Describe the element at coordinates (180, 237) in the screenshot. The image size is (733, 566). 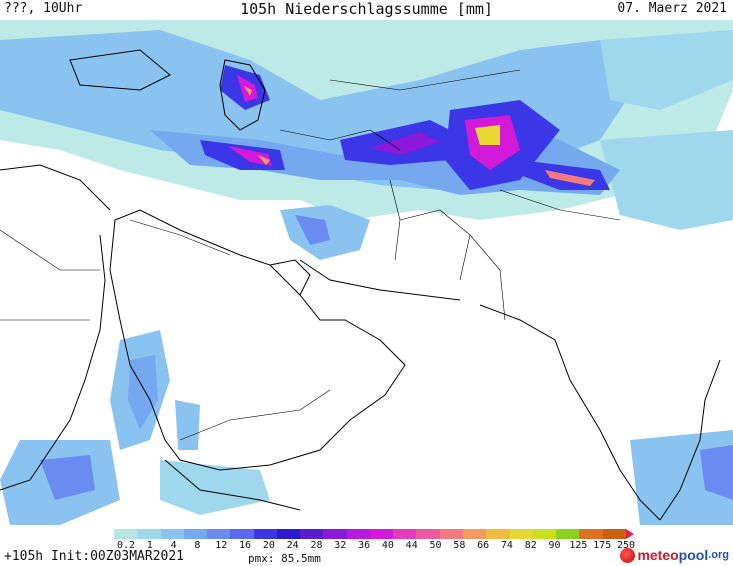
I see `border-saudi-iraq` at that location.